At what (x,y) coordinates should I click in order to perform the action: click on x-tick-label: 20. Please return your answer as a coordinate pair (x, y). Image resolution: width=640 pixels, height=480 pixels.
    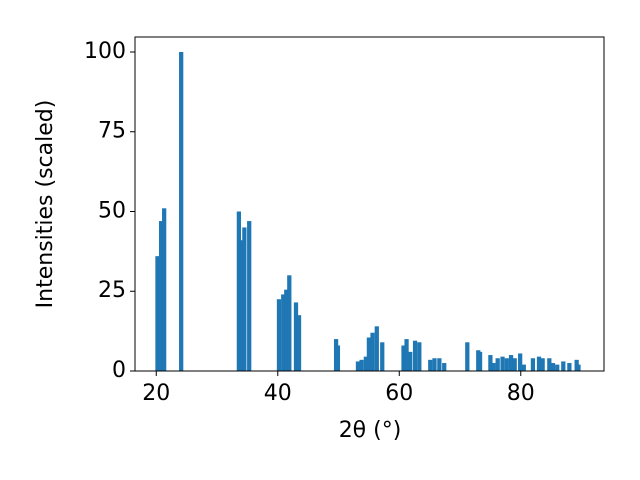
    Looking at the image, I should click on (156, 393).